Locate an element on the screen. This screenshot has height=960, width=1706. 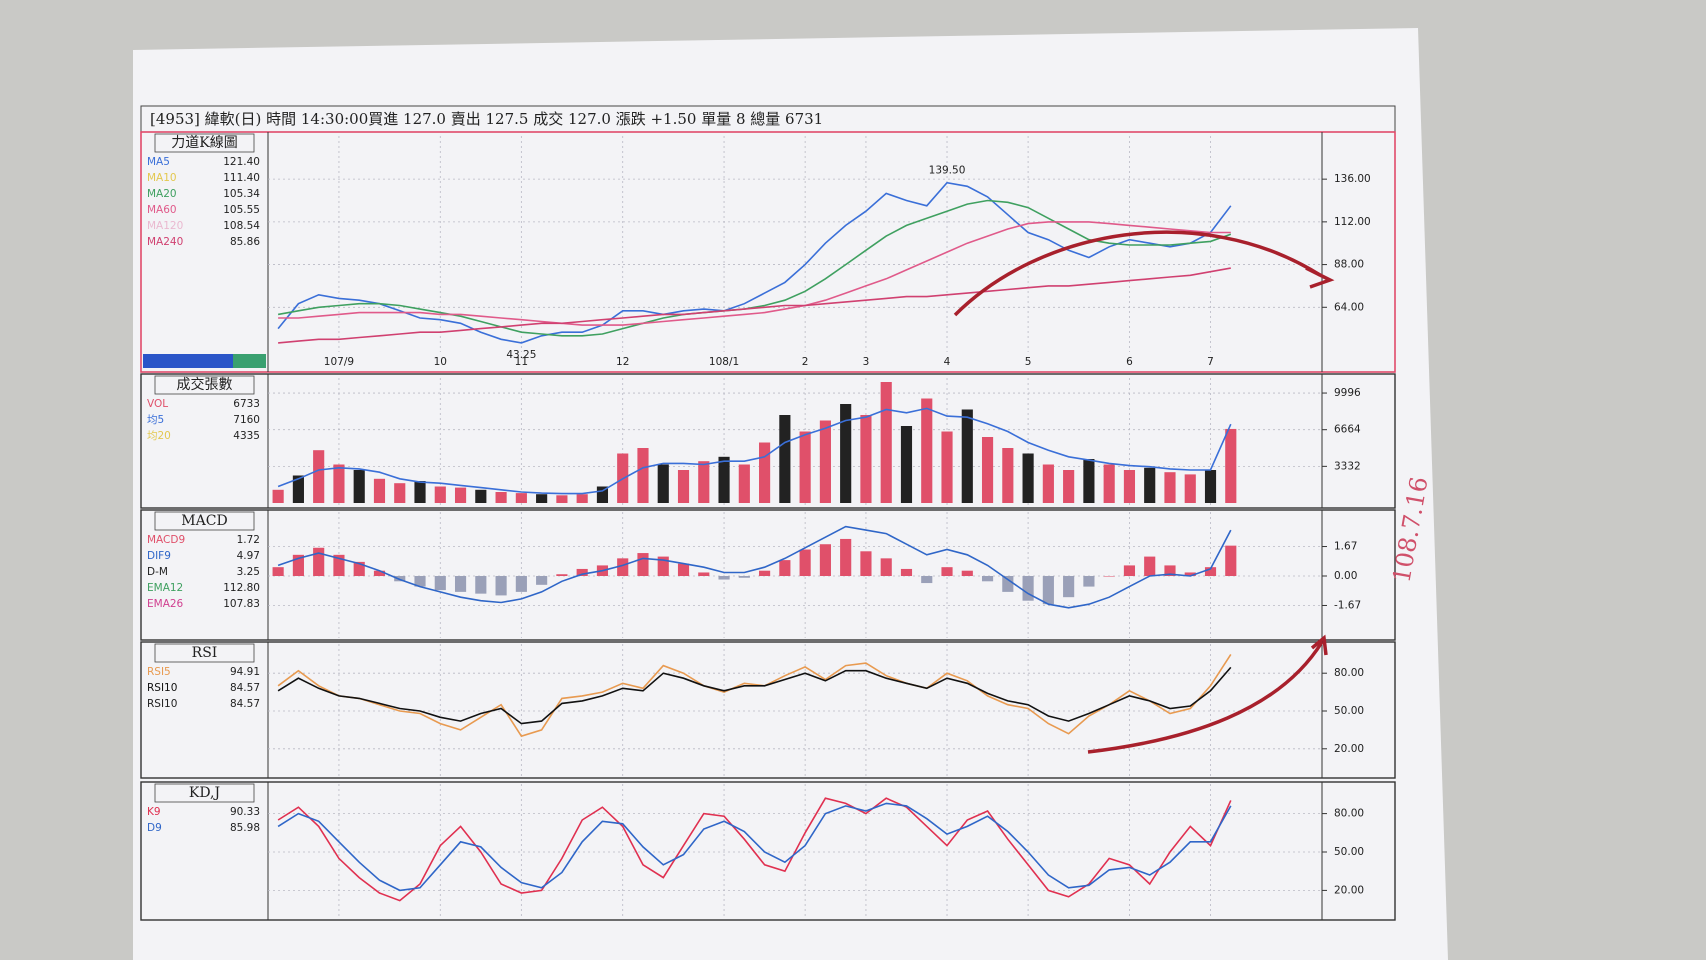
x-tick-label: 11 is located at coordinates (521, 362).